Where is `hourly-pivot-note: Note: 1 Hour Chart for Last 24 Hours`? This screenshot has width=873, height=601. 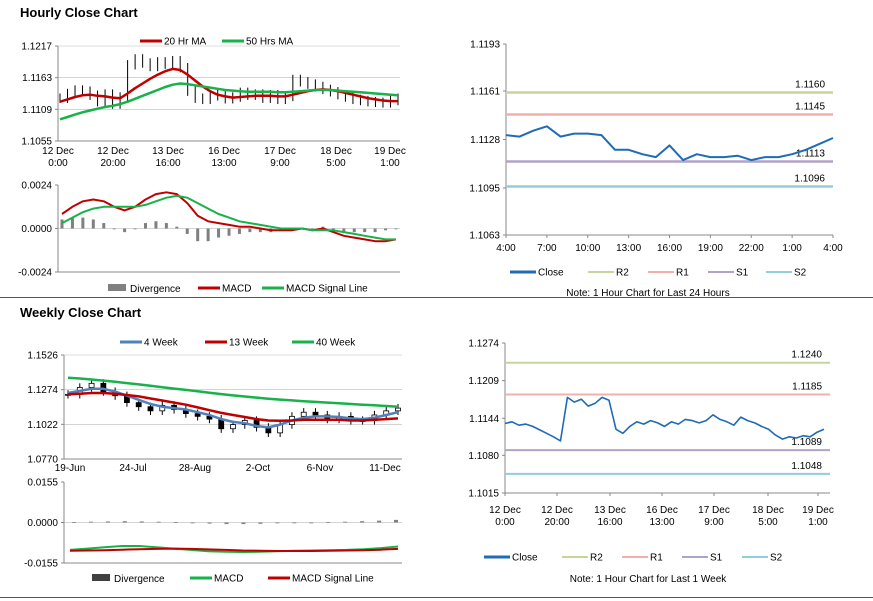 hourly-pivot-note: Note: 1 Hour Chart for Last 24 Hours is located at coordinates (647, 293).